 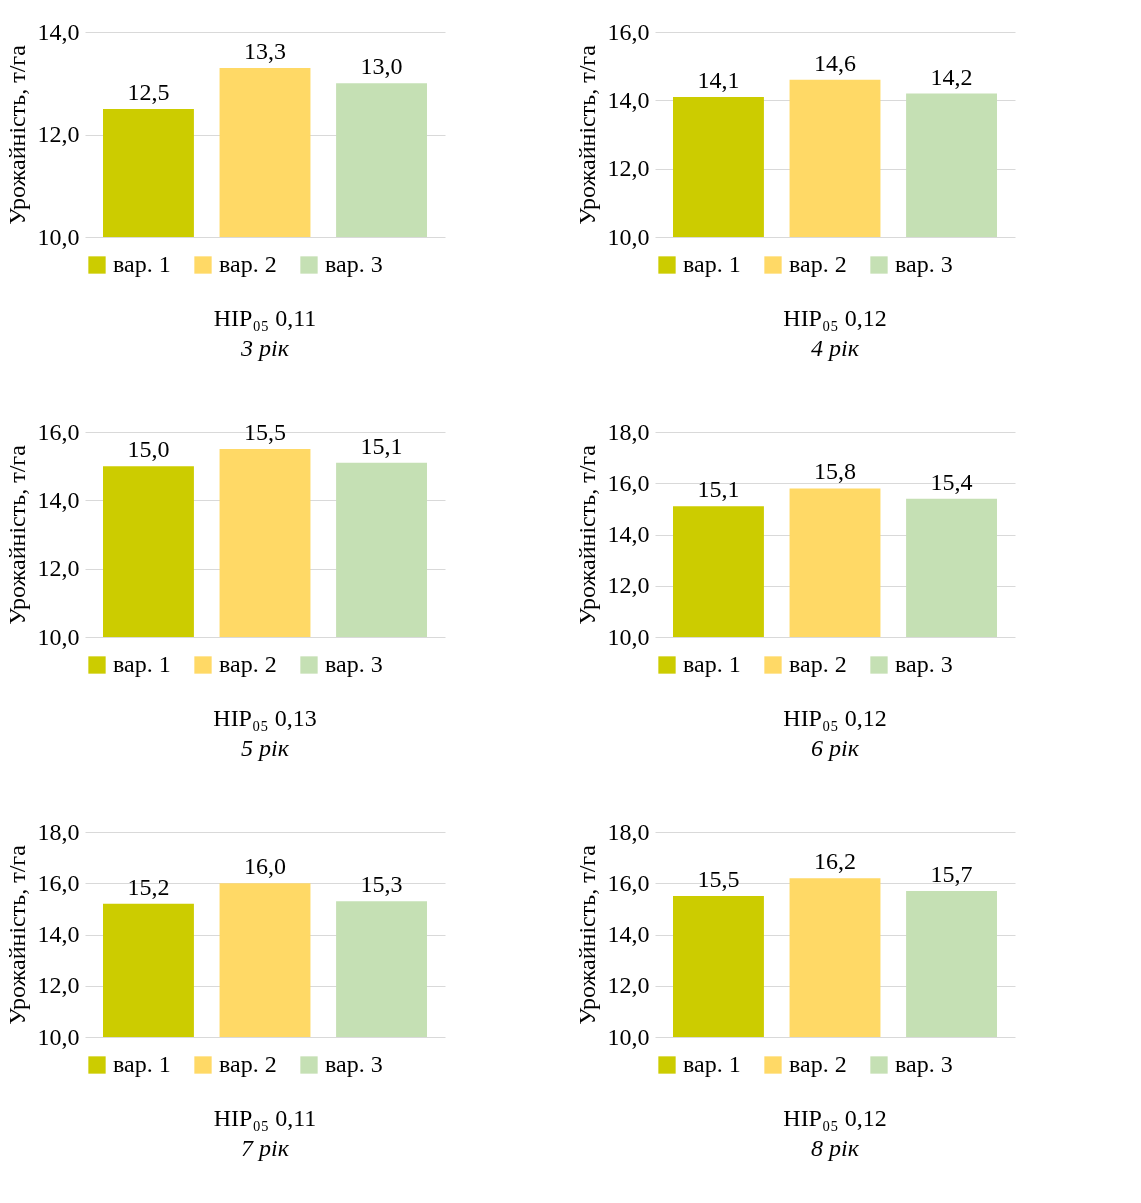 What do you see at coordinates (835, 1148) in the screenshot?
I see `text: 8 рік` at bounding box center [835, 1148].